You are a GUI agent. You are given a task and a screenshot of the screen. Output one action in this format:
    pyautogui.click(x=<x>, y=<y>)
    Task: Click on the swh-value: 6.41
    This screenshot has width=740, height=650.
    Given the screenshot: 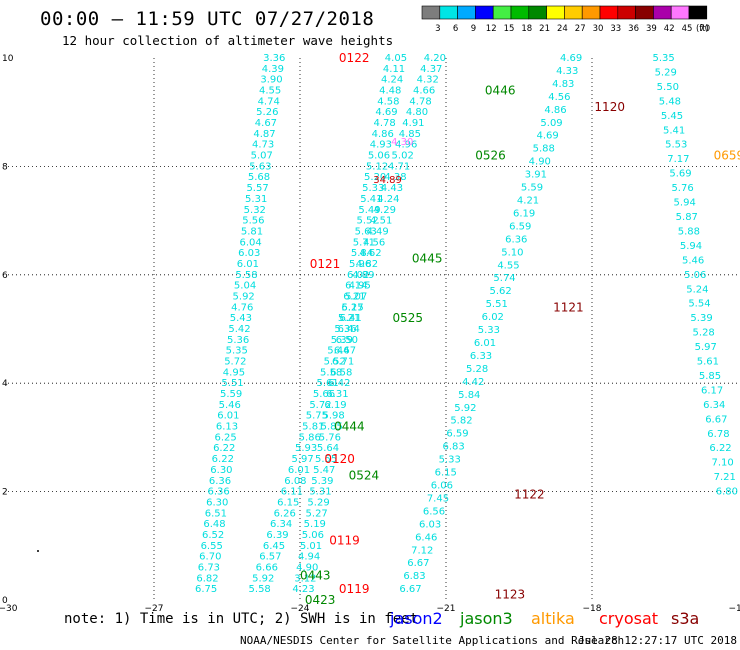 What is the action you would take?
    pyautogui.click(x=351, y=318)
    